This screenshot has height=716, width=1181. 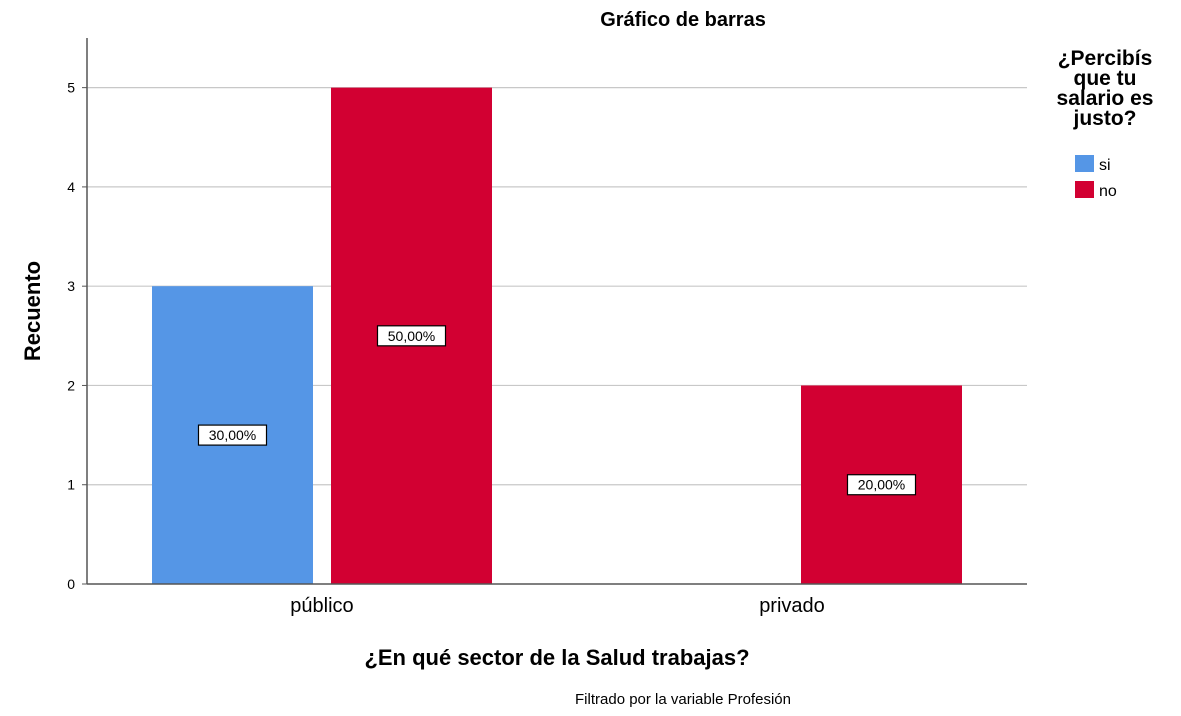 What do you see at coordinates (71, 485) in the screenshot?
I see `y-tick-label: 1` at bounding box center [71, 485].